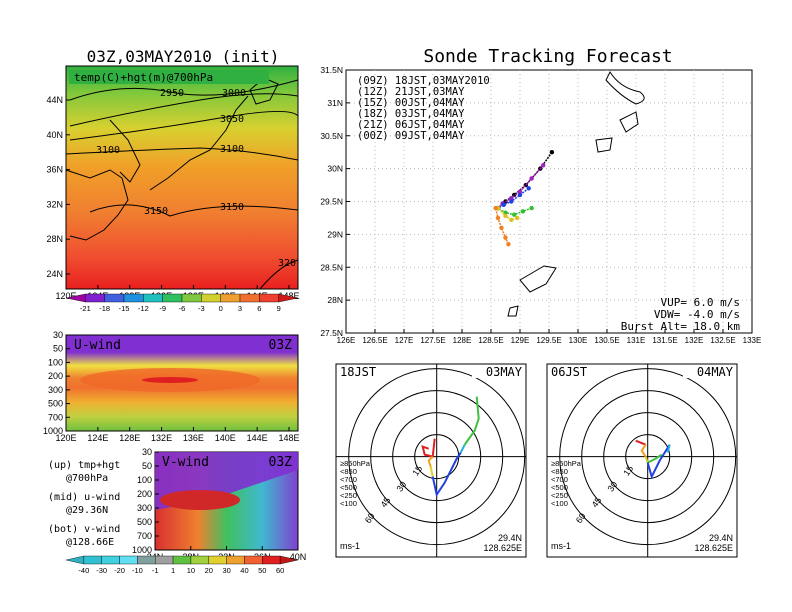 The height and width of the screenshot is (612, 792). What do you see at coordinates (700, 302) in the screenshot?
I see `vup-label: VUP= 6.0 m/s` at bounding box center [700, 302].